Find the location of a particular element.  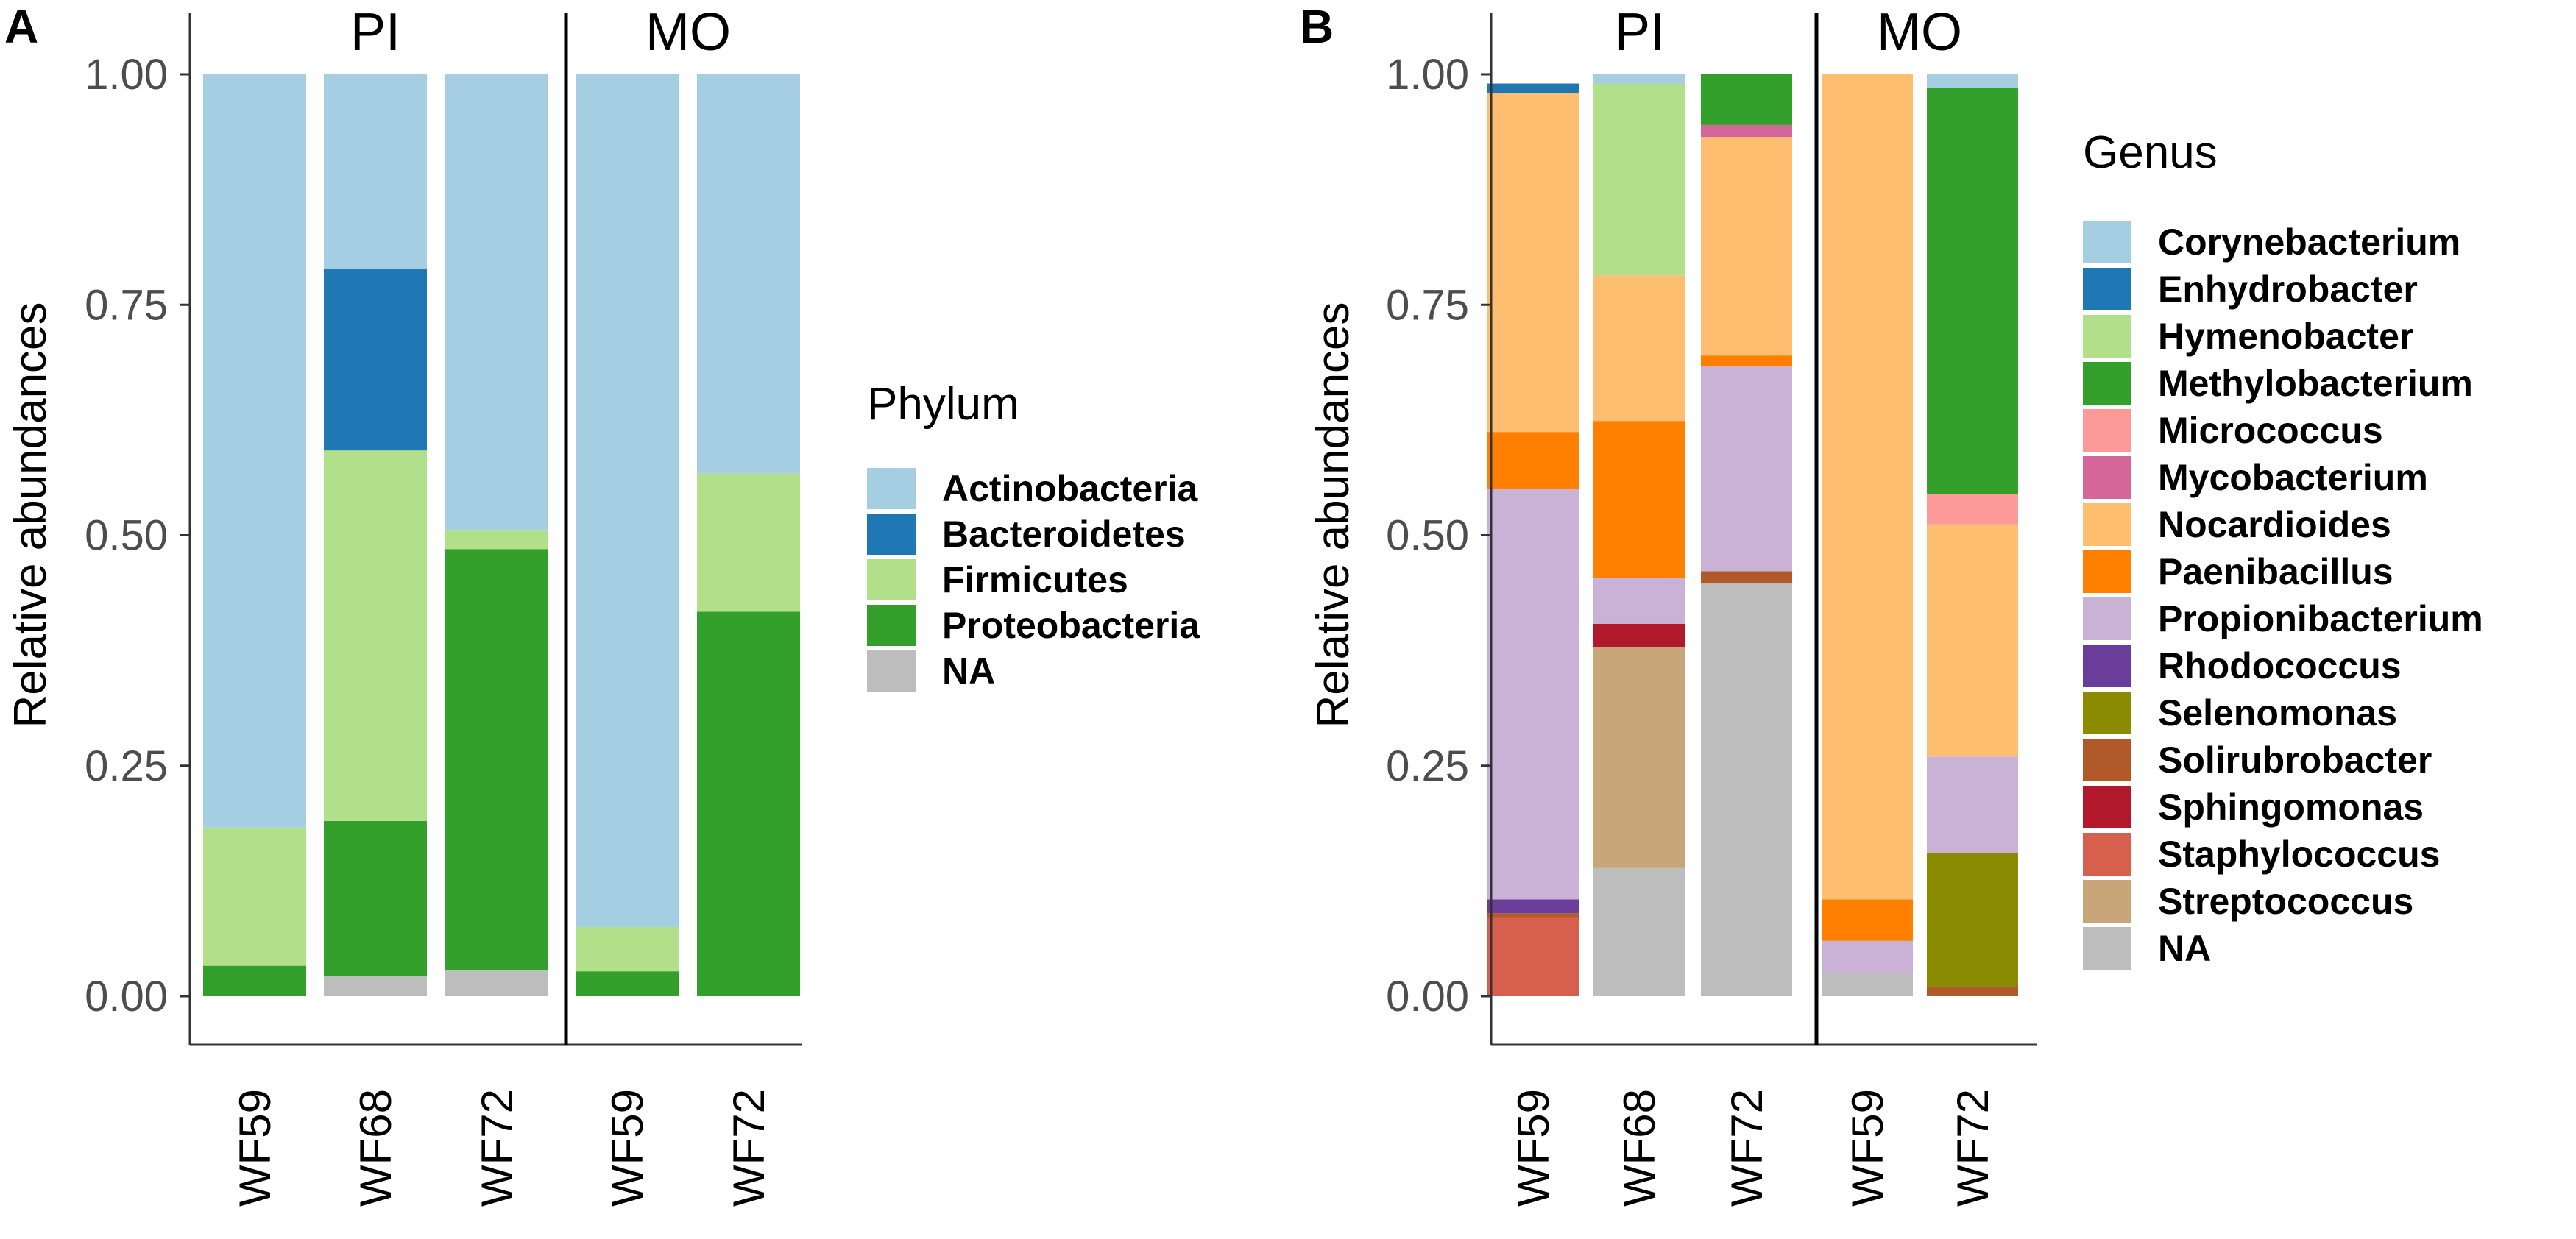

panel-a-bar-2-na is located at coordinates (375, 986).